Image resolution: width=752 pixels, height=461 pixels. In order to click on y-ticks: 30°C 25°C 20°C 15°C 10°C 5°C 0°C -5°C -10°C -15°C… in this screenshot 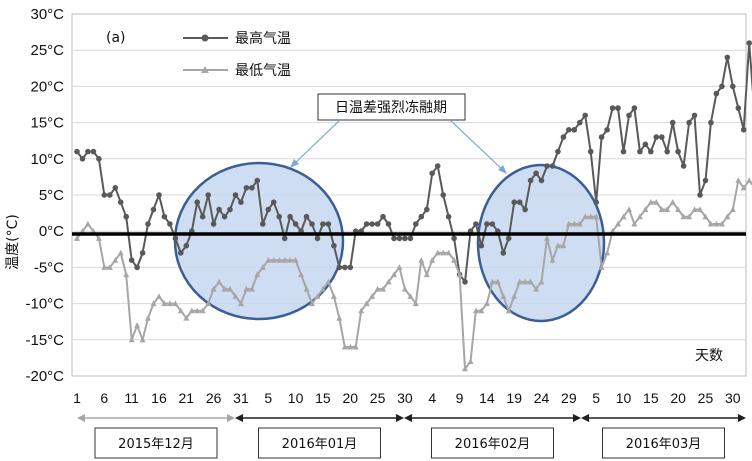, I will do `click(44, 195)`.